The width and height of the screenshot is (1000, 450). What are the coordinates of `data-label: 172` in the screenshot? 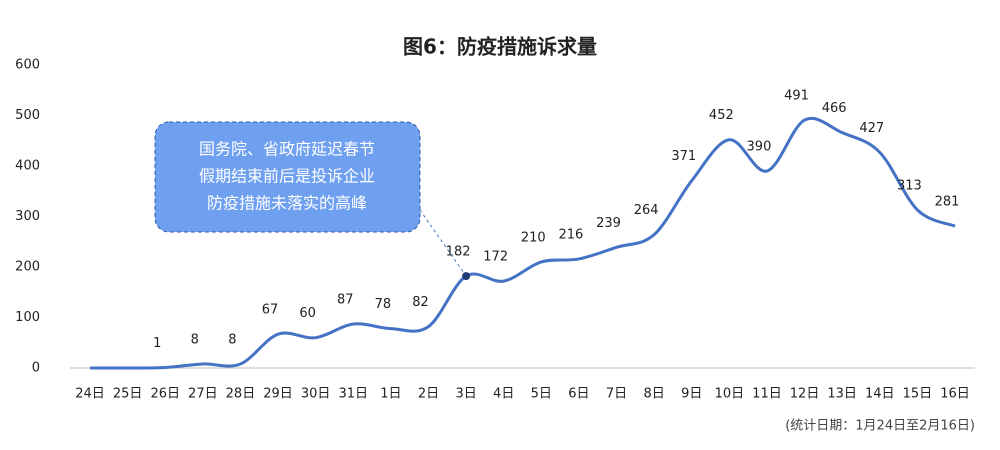 It's located at (495, 257).